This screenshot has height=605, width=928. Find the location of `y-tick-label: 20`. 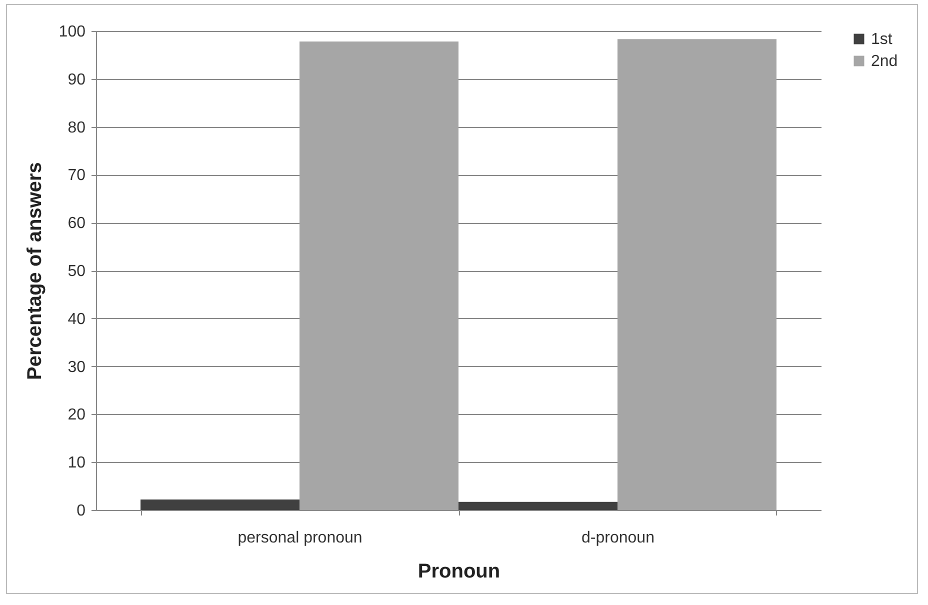

y-tick-label: 20 is located at coordinates (77, 415).